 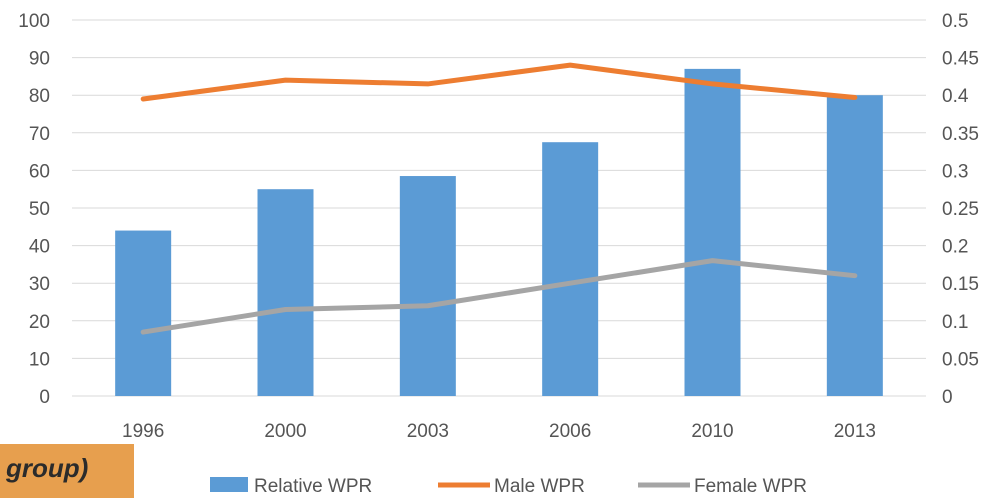 I want to click on x-tick-label: 1996, so click(x=143, y=431).